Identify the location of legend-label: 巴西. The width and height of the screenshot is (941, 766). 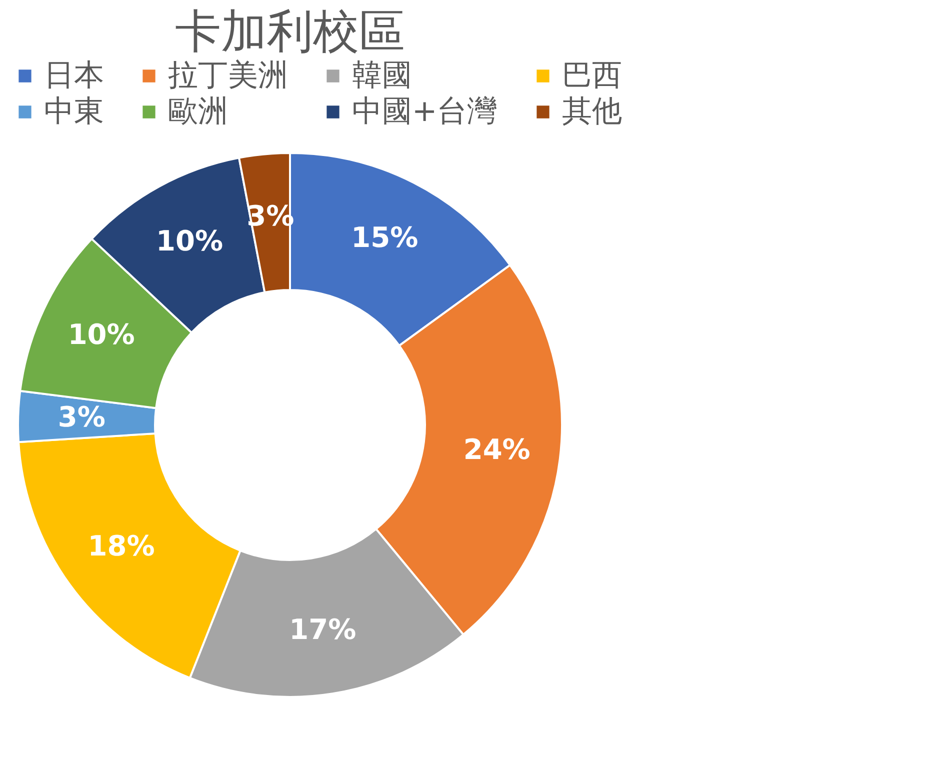
(592, 75).